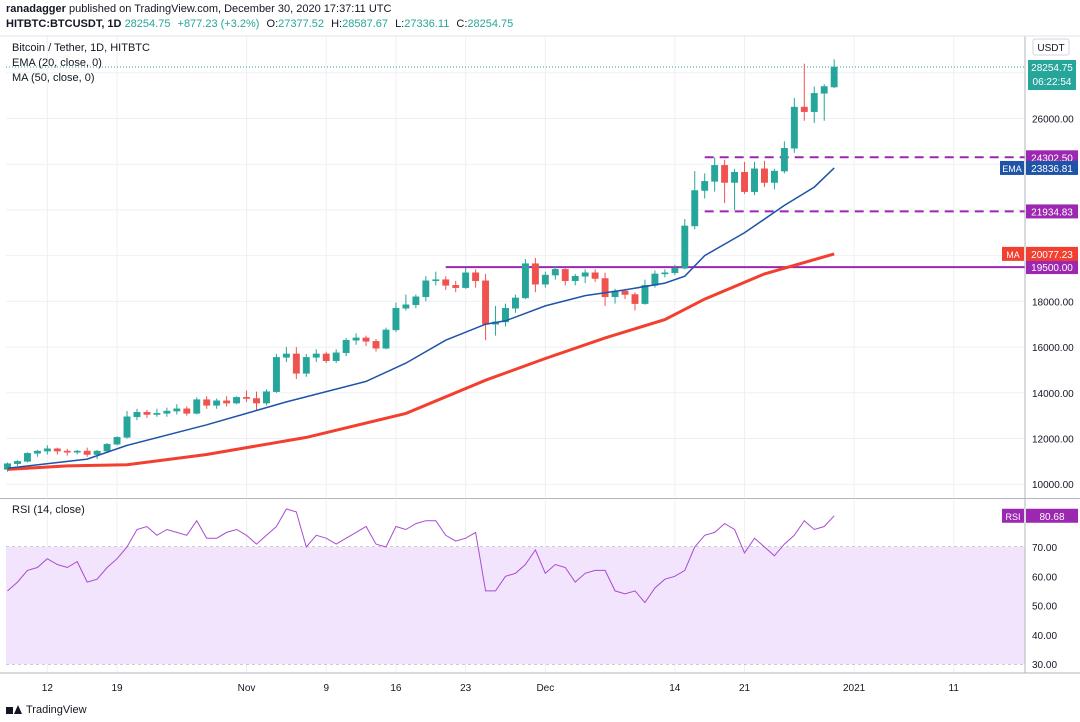 This screenshot has width=1080, height=722. I want to click on time-tick-label: 14, so click(675, 688).